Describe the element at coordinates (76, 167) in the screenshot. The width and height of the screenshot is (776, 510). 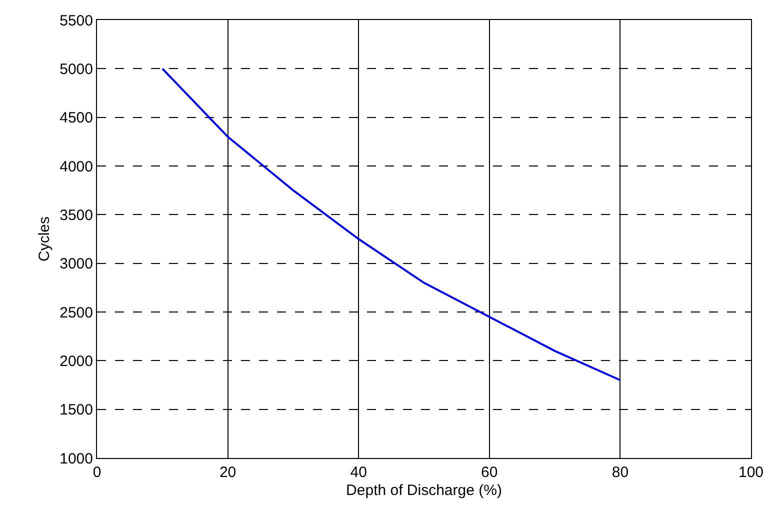
I see `y-tick-label: 4000` at that location.